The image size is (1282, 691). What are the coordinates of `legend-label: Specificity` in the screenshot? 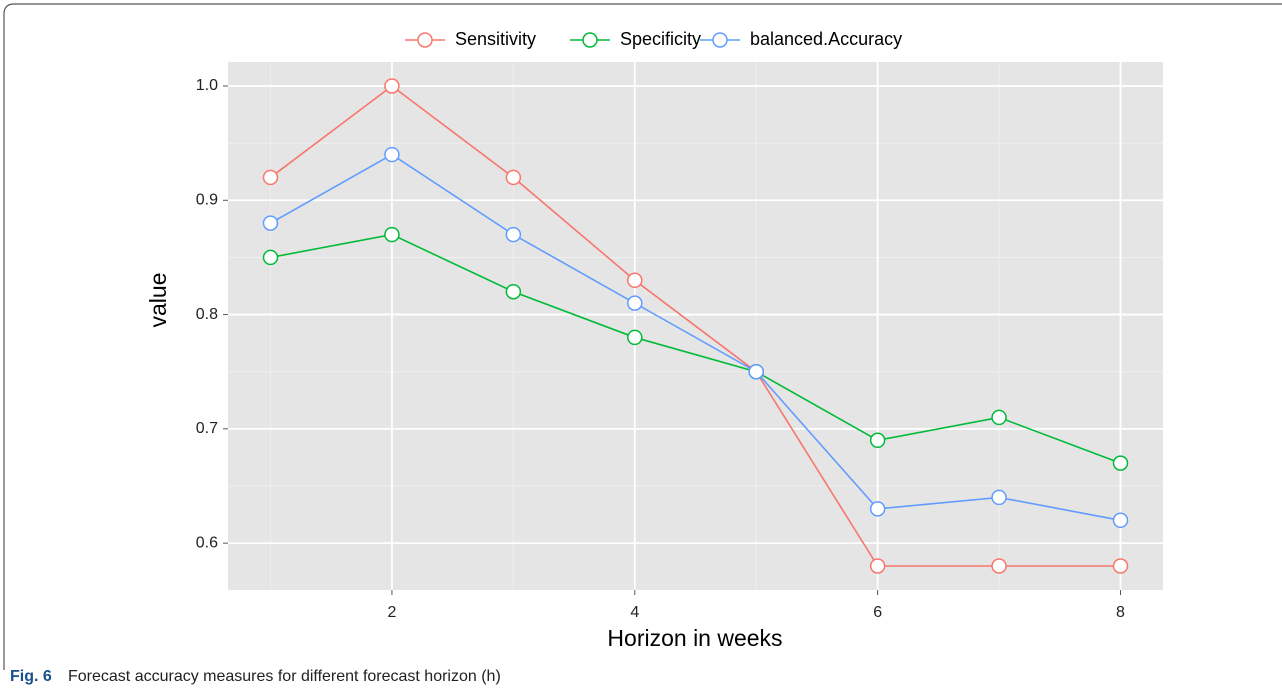 It's located at (660, 39).